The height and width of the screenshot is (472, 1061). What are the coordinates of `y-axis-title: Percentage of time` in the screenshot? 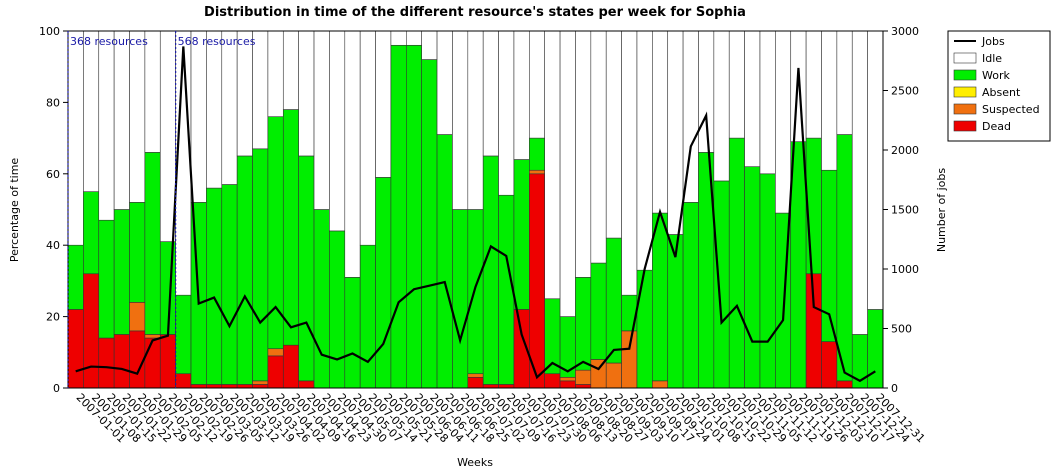 It's located at (14, 210).